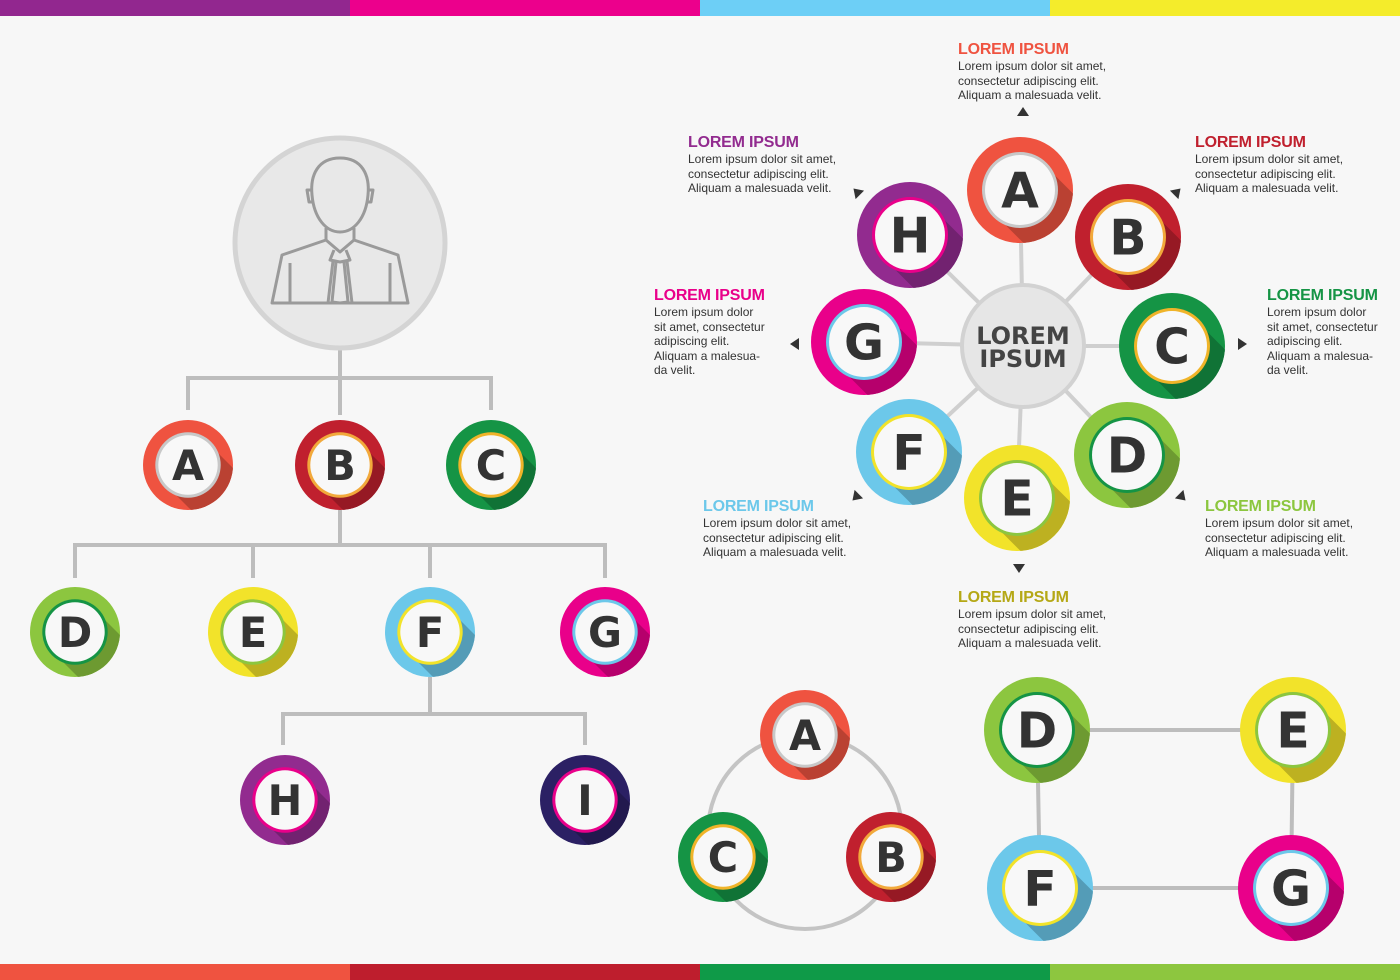 The height and width of the screenshot is (980, 1400). I want to click on tree-node-d: D, so click(108, 665).